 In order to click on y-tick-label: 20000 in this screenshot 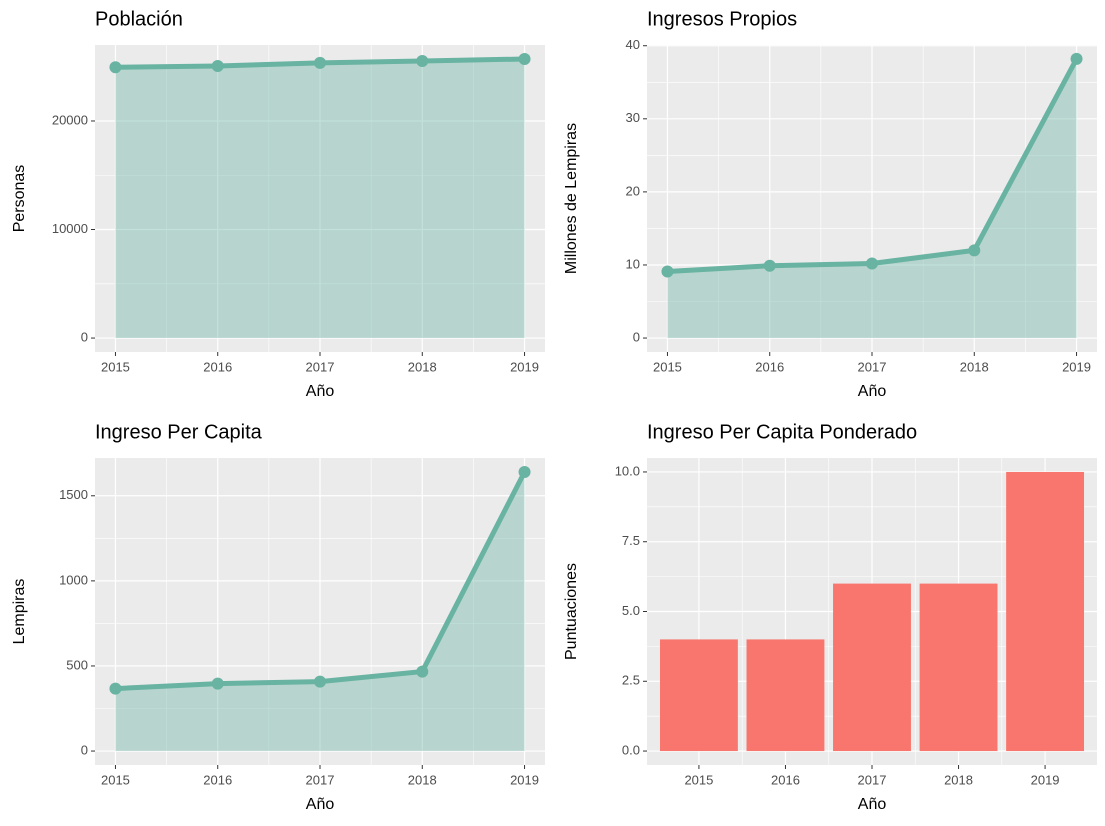, I will do `click(70, 119)`.